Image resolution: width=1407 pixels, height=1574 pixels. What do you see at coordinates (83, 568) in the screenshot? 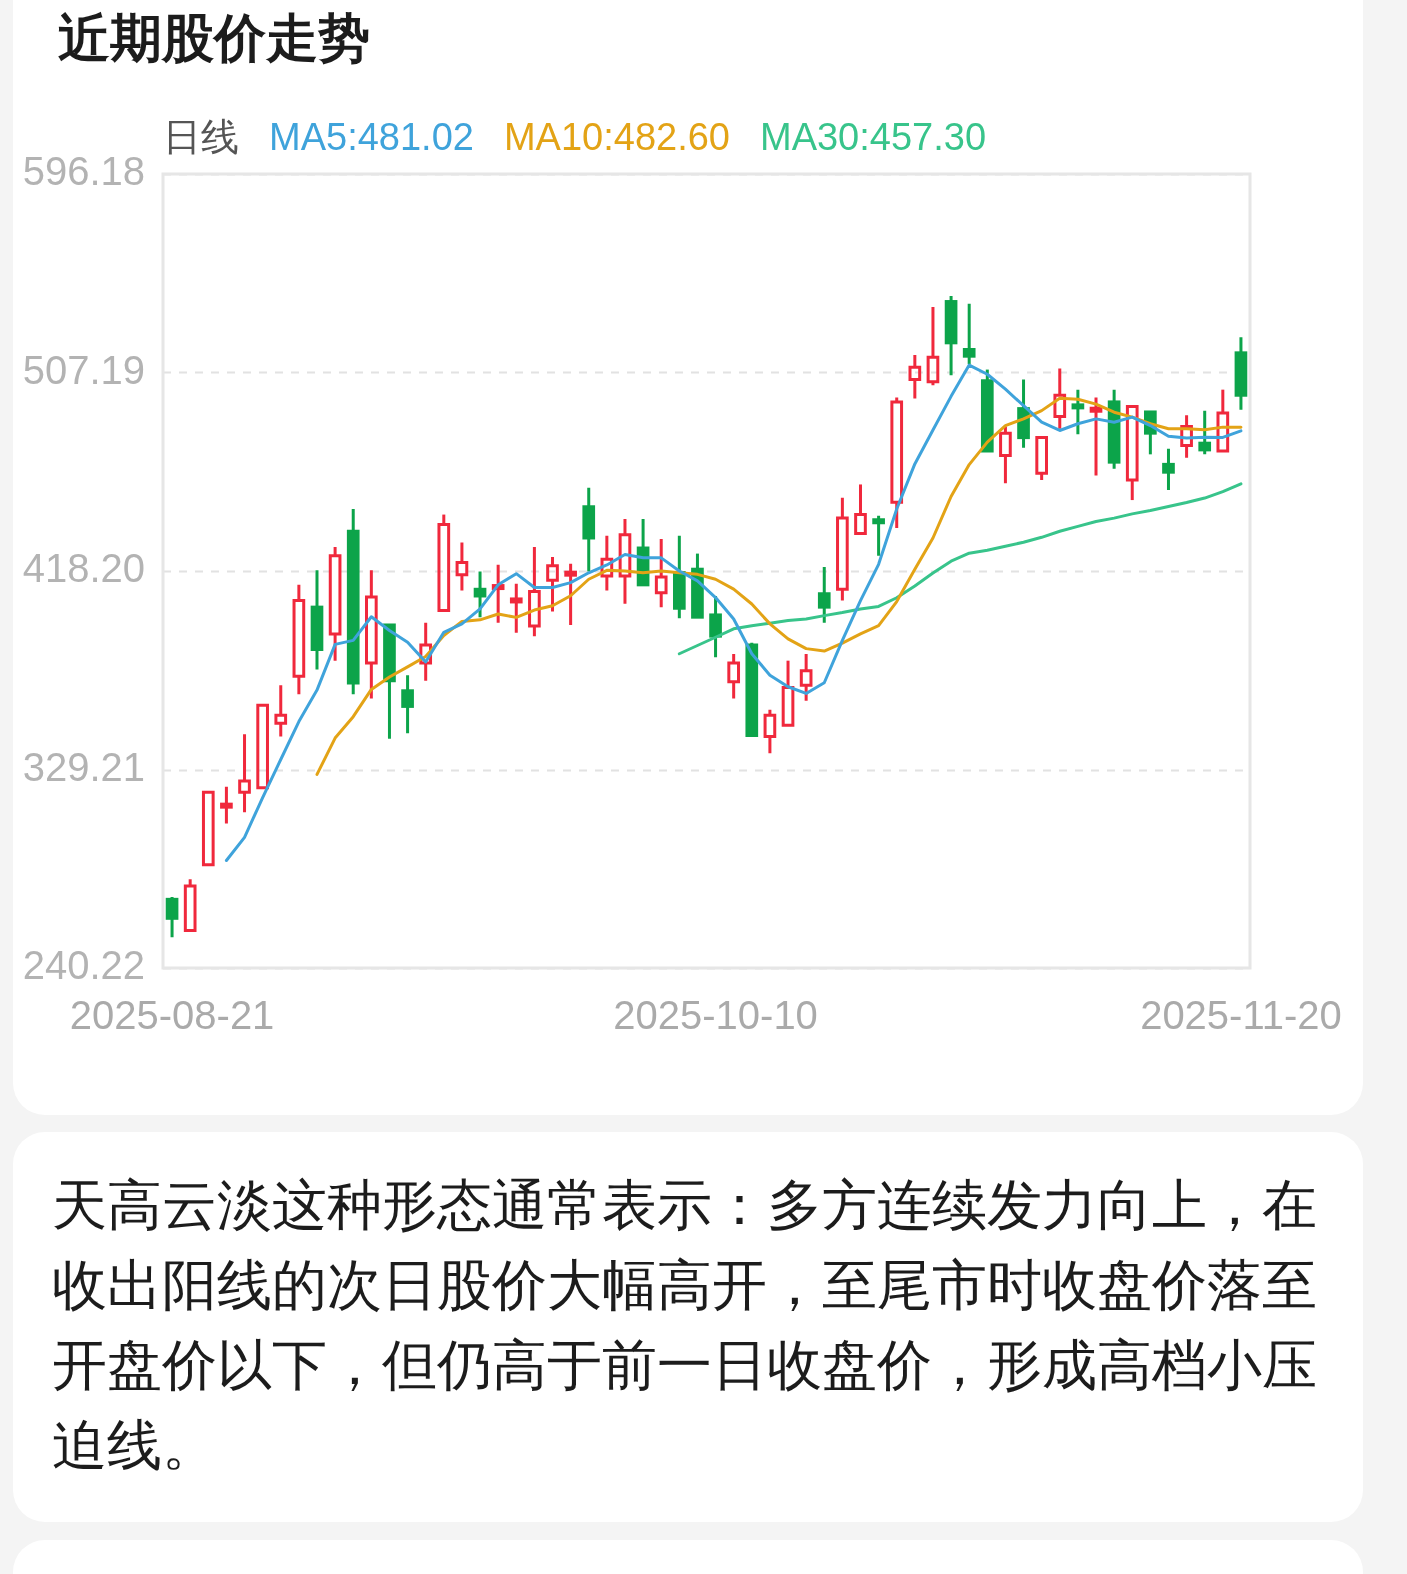
I see `y-tick-label: 418.20` at bounding box center [83, 568].